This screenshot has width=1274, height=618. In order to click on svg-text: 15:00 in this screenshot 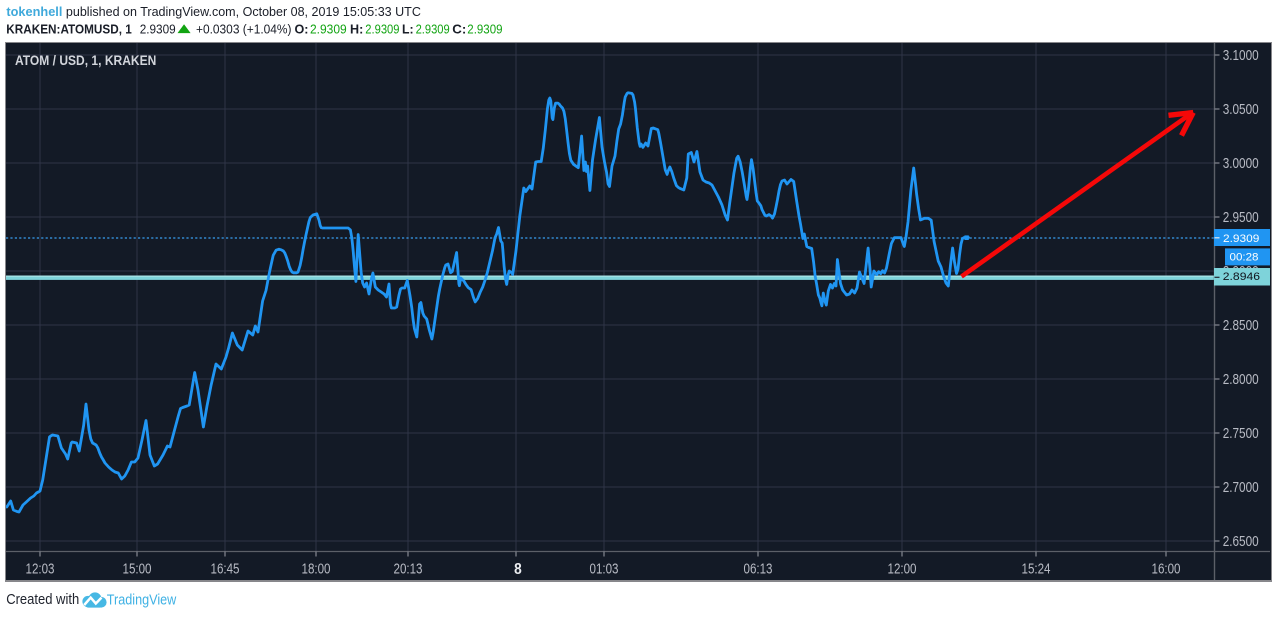, I will do `click(137, 569)`.